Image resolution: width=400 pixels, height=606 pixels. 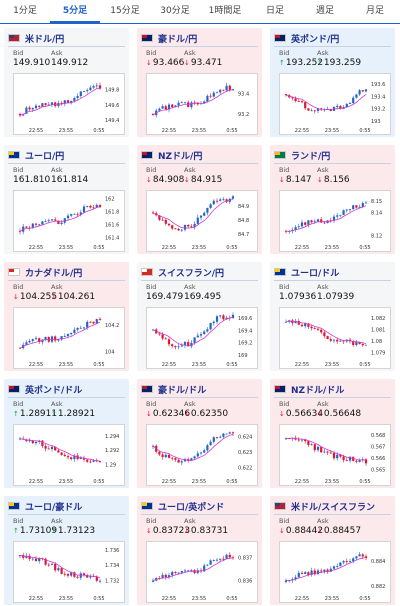 I want to click on mini-chart: 104.2 104 22:55 23:55 0:55, so click(x=69, y=338).